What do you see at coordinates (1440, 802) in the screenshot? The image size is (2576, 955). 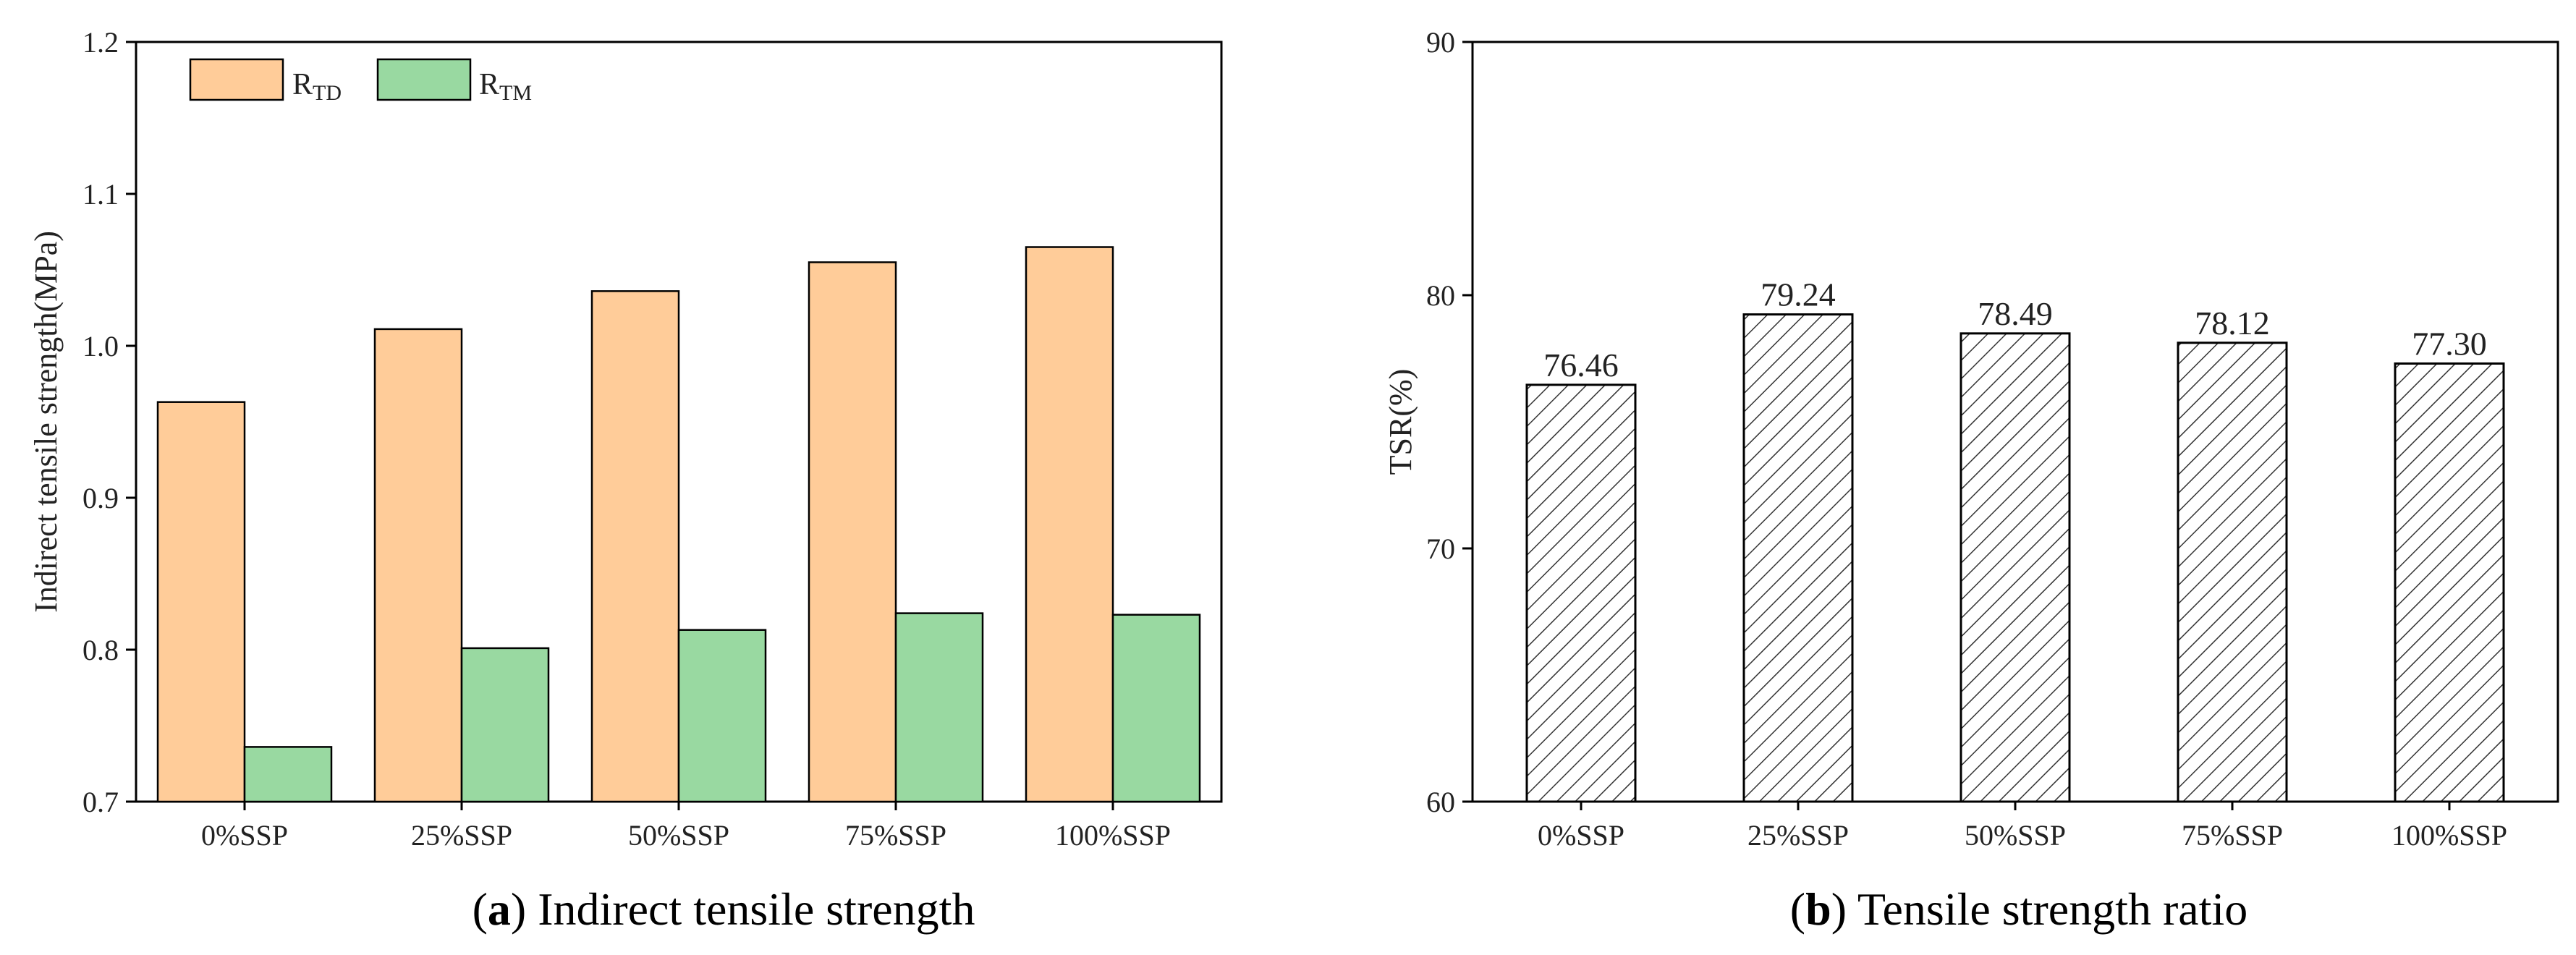 I see `y-tick-label: 60` at bounding box center [1440, 802].